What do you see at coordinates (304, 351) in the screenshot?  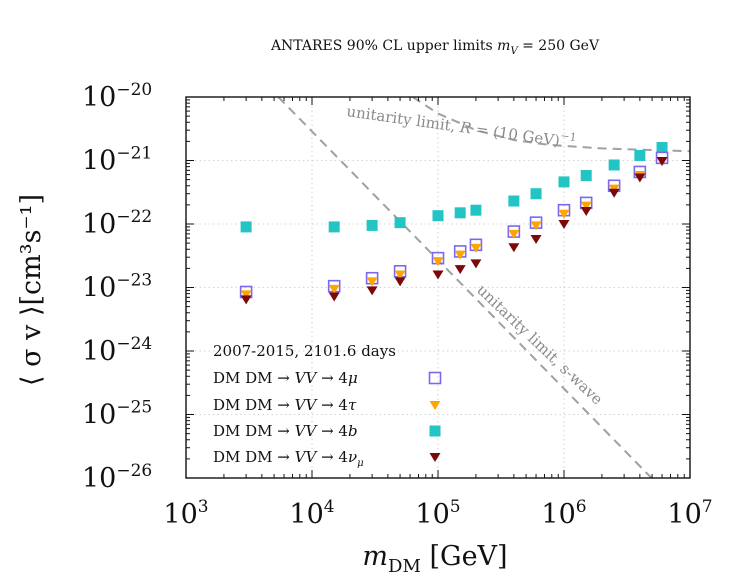 I see `legend-header: 2007-2015, 2101.6 days` at bounding box center [304, 351].